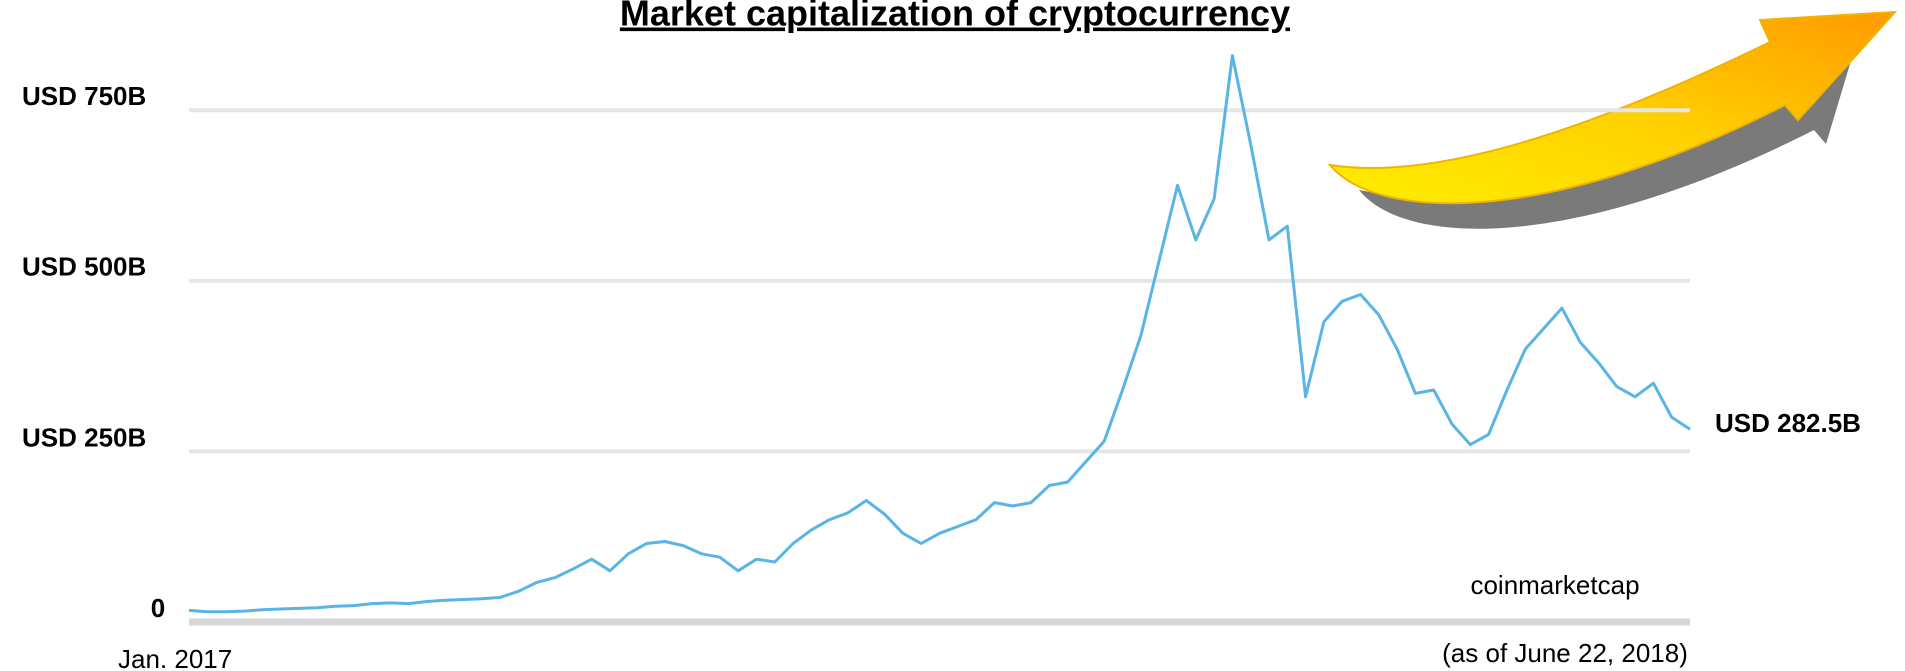  What do you see at coordinates (158, 608) in the screenshot?
I see `y-tick-label: 0` at bounding box center [158, 608].